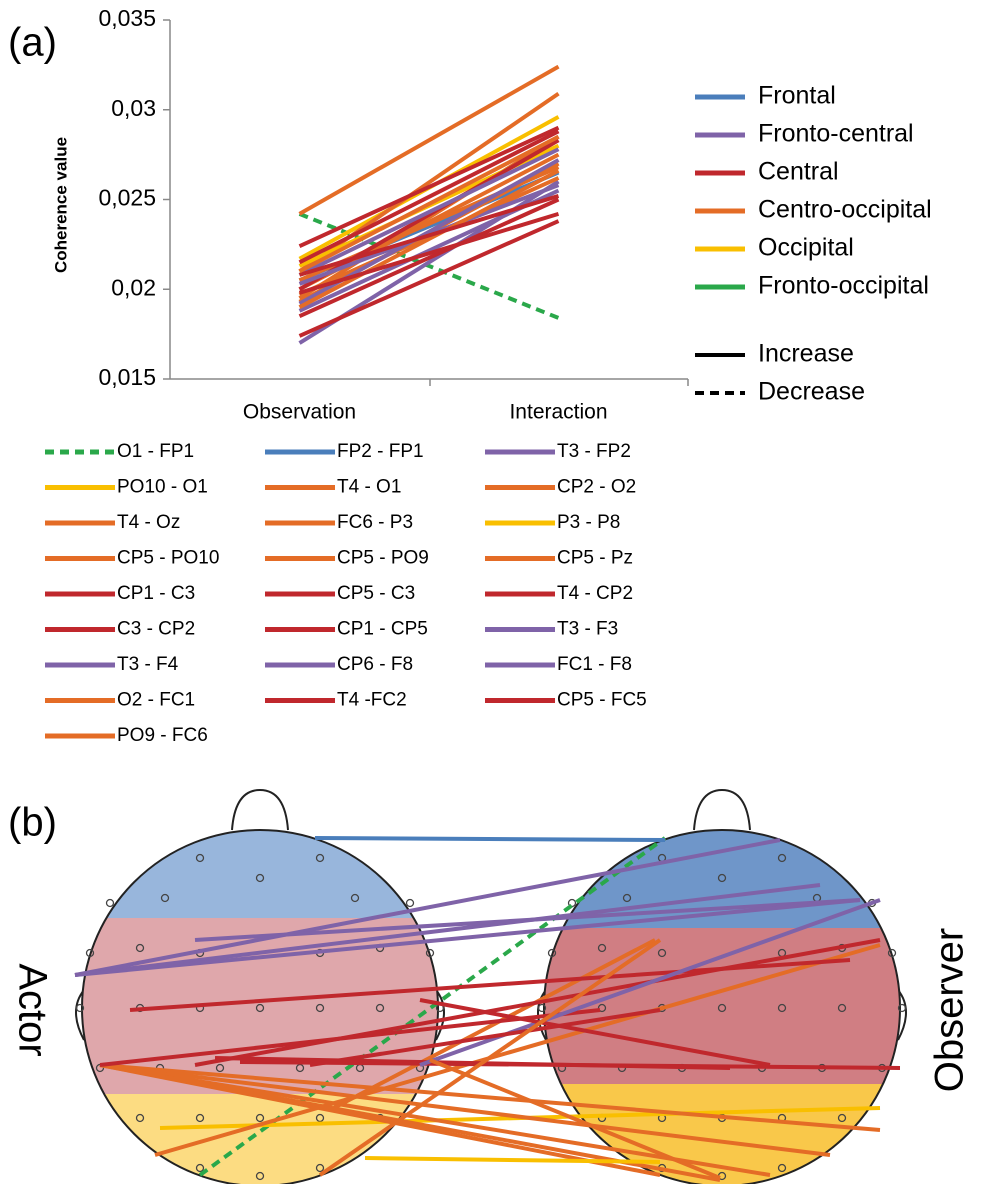 The image size is (981, 1189). Describe the element at coordinates (806, 248) in the screenshot. I see `legend-label: Occipital` at that location.